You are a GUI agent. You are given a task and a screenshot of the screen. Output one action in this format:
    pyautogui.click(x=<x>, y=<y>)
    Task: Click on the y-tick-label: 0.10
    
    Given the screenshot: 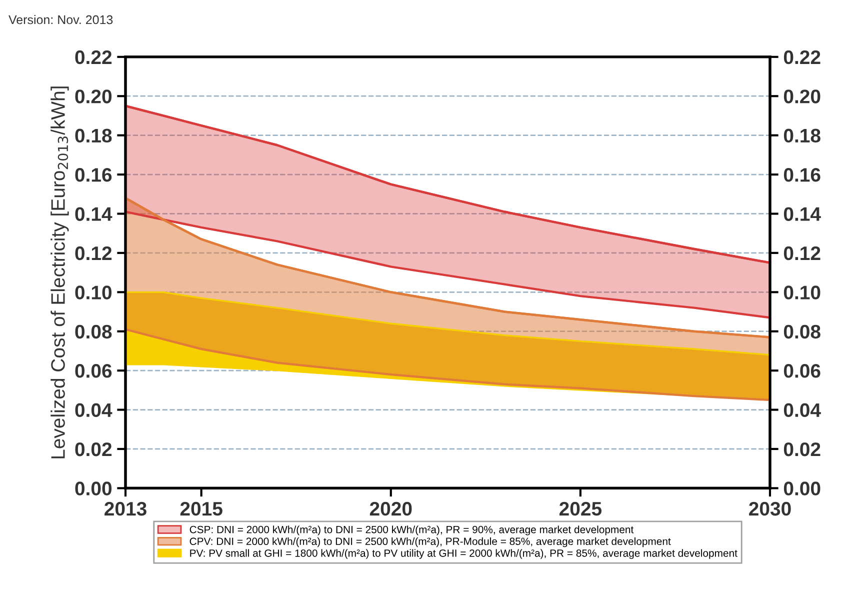 What is the action you would take?
    pyautogui.click(x=93, y=293)
    